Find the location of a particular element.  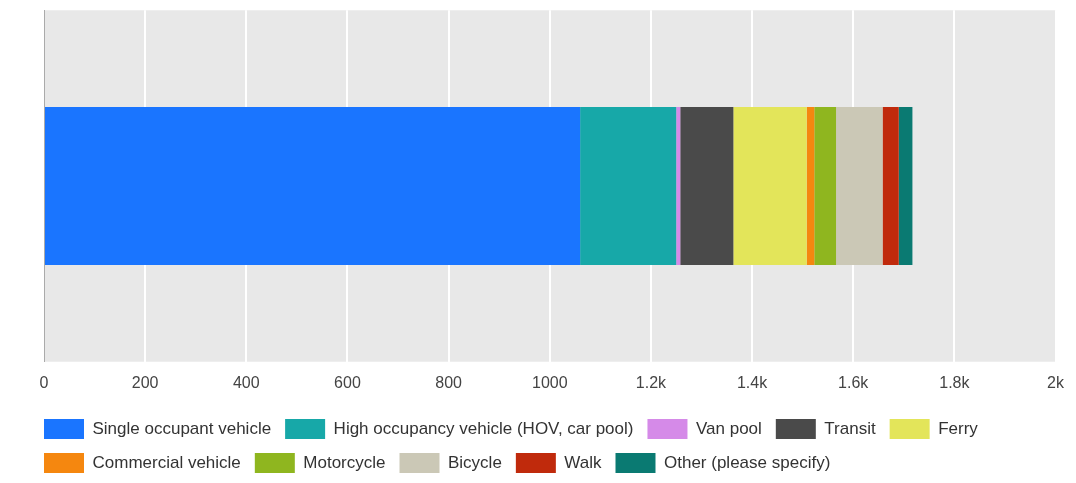

x-tick-label: 1.4k is located at coordinates (752, 382).